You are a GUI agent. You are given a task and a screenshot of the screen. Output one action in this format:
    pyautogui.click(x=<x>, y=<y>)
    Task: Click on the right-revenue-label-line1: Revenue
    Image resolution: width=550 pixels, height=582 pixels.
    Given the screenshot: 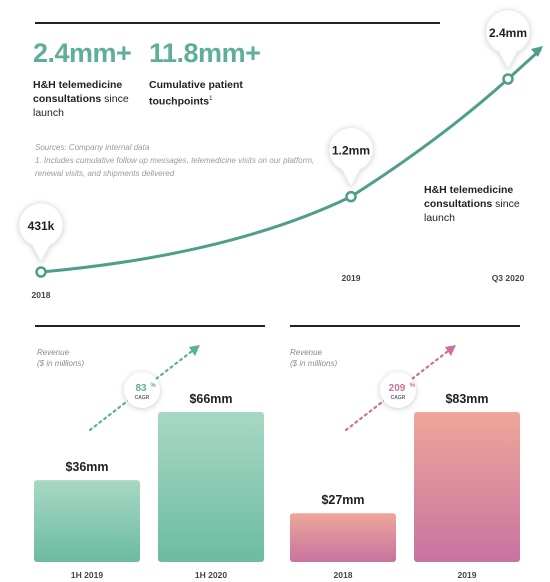 What is the action you would take?
    pyautogui.click(x=306, y=352)
    